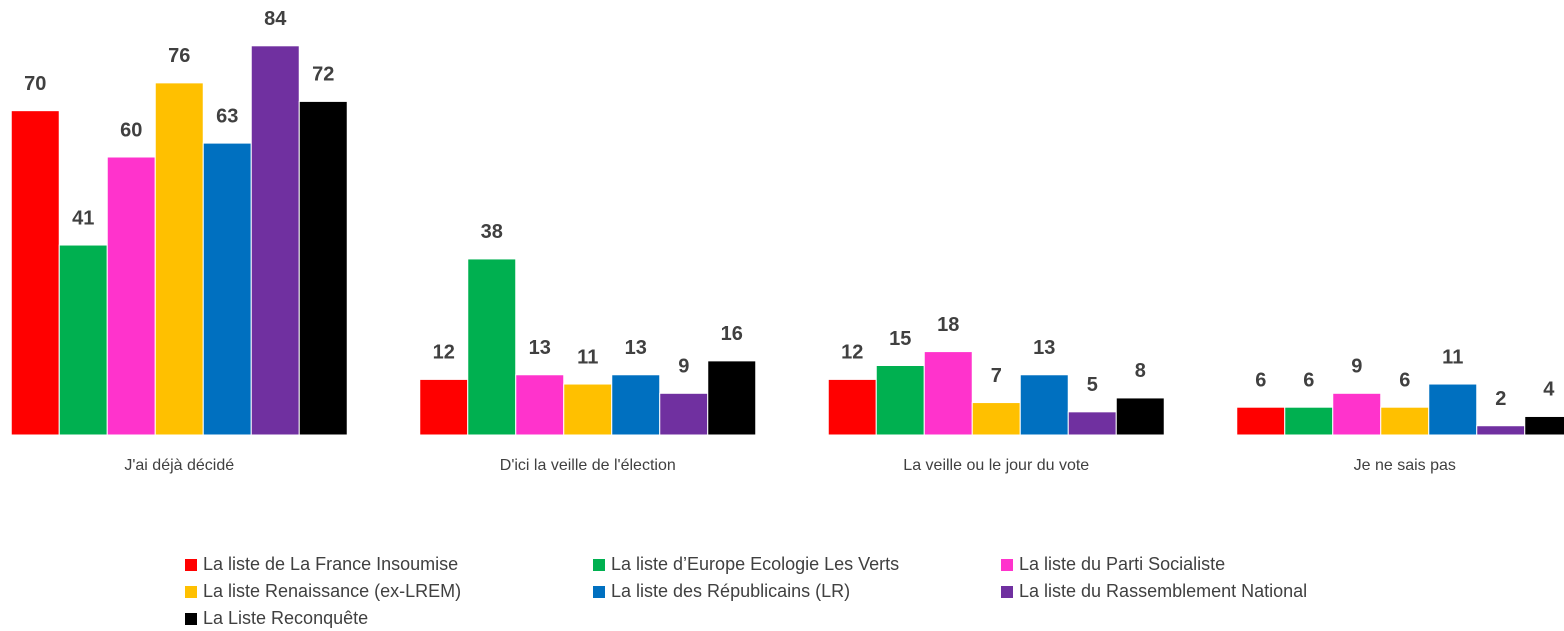  Describe the element at coordinates (1405, 465) in the screenshot. I see `x-tick-label: Je ne sais pas` at that location.